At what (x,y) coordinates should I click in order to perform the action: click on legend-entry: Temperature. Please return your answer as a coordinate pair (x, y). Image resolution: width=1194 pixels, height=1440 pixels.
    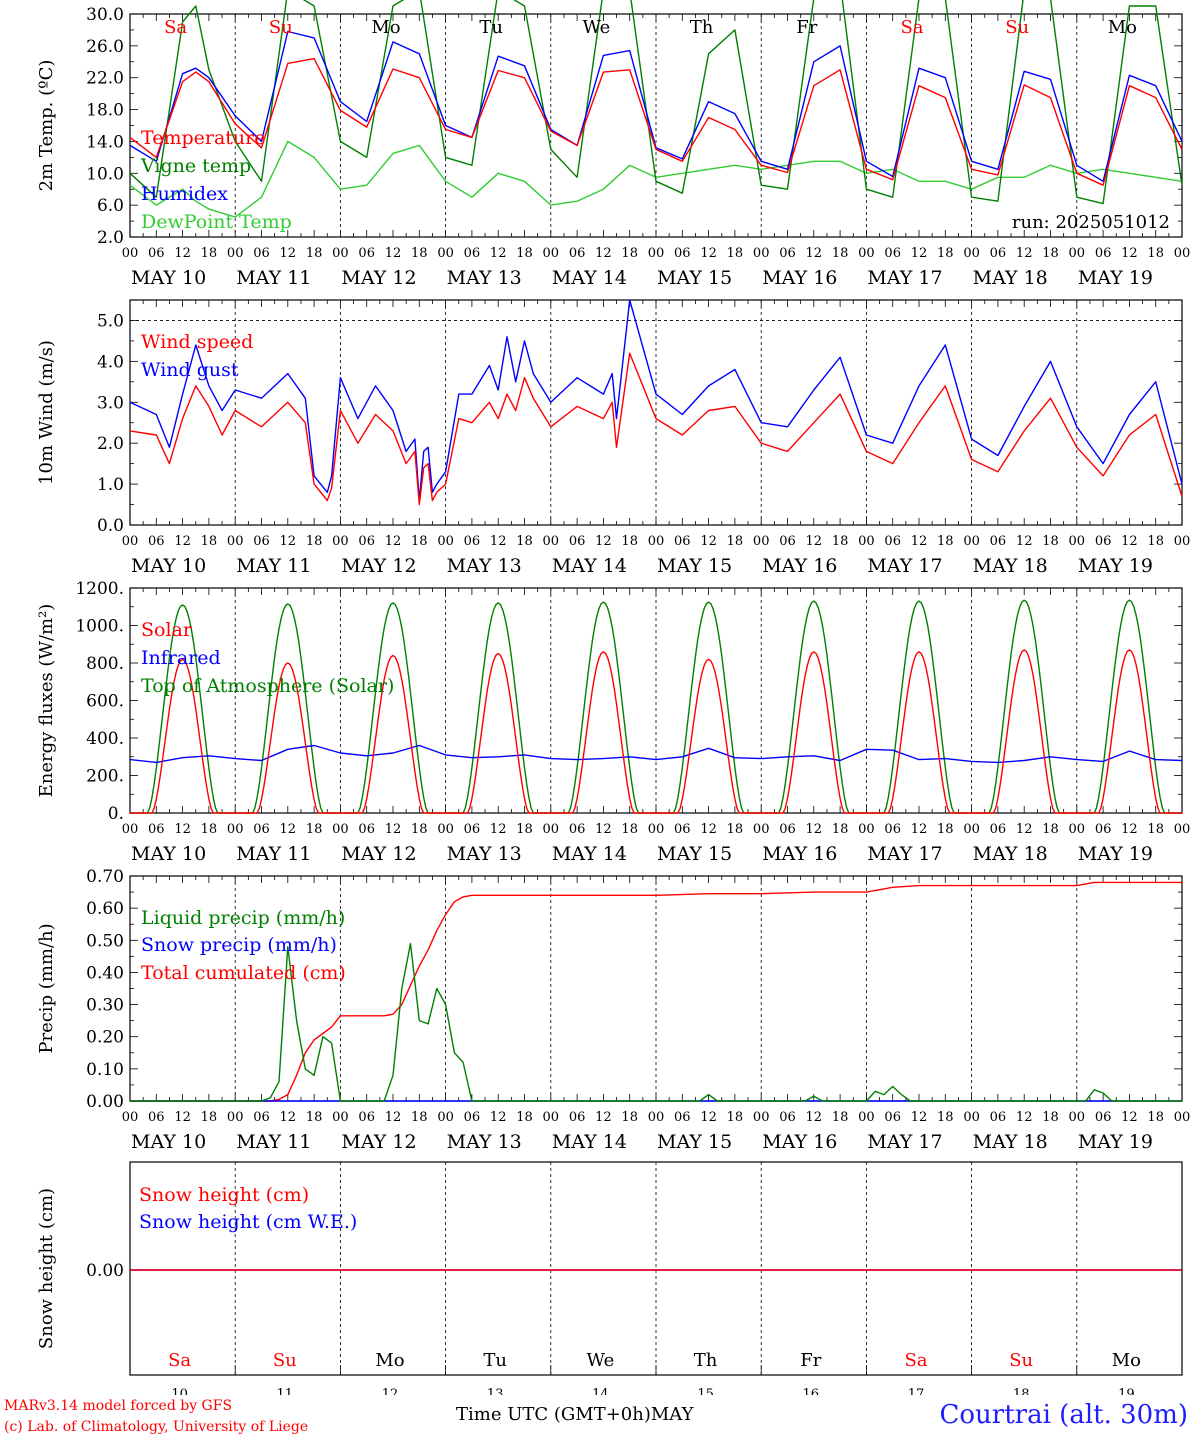
    Looking at the image, I should click on (203, 138).